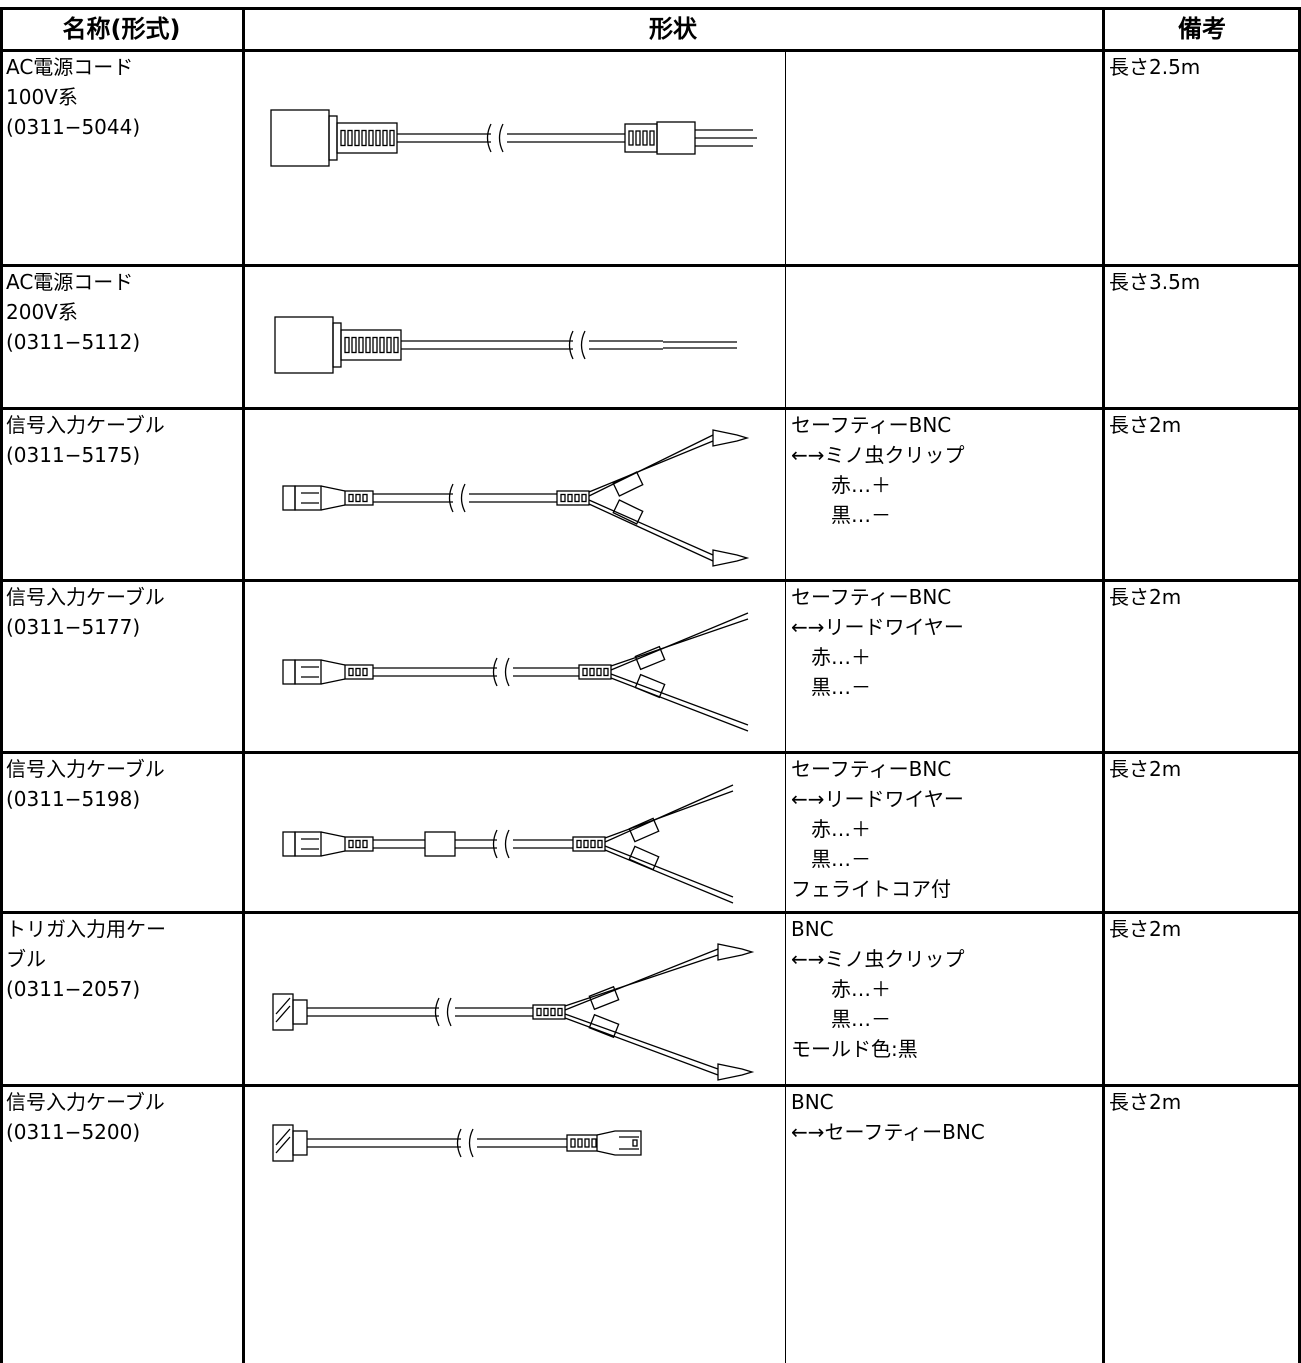 Image resolution: width=1301 pixels, height=1363 pixels. I want to click on name-cell-line: (0311−2057), so click(73, 989).